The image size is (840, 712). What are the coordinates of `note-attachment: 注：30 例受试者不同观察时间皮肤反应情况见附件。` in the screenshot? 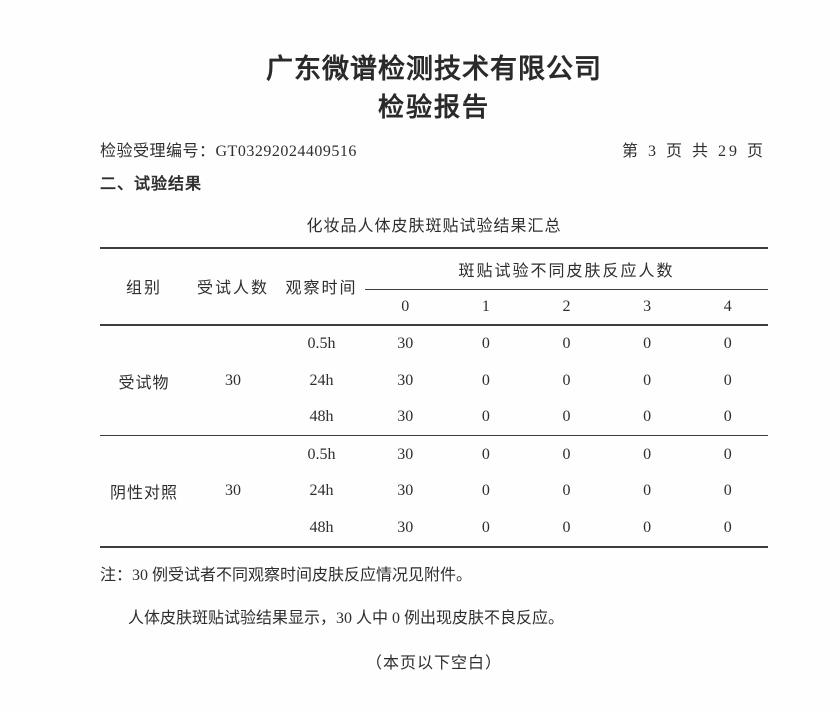 It's located at (286, 575).